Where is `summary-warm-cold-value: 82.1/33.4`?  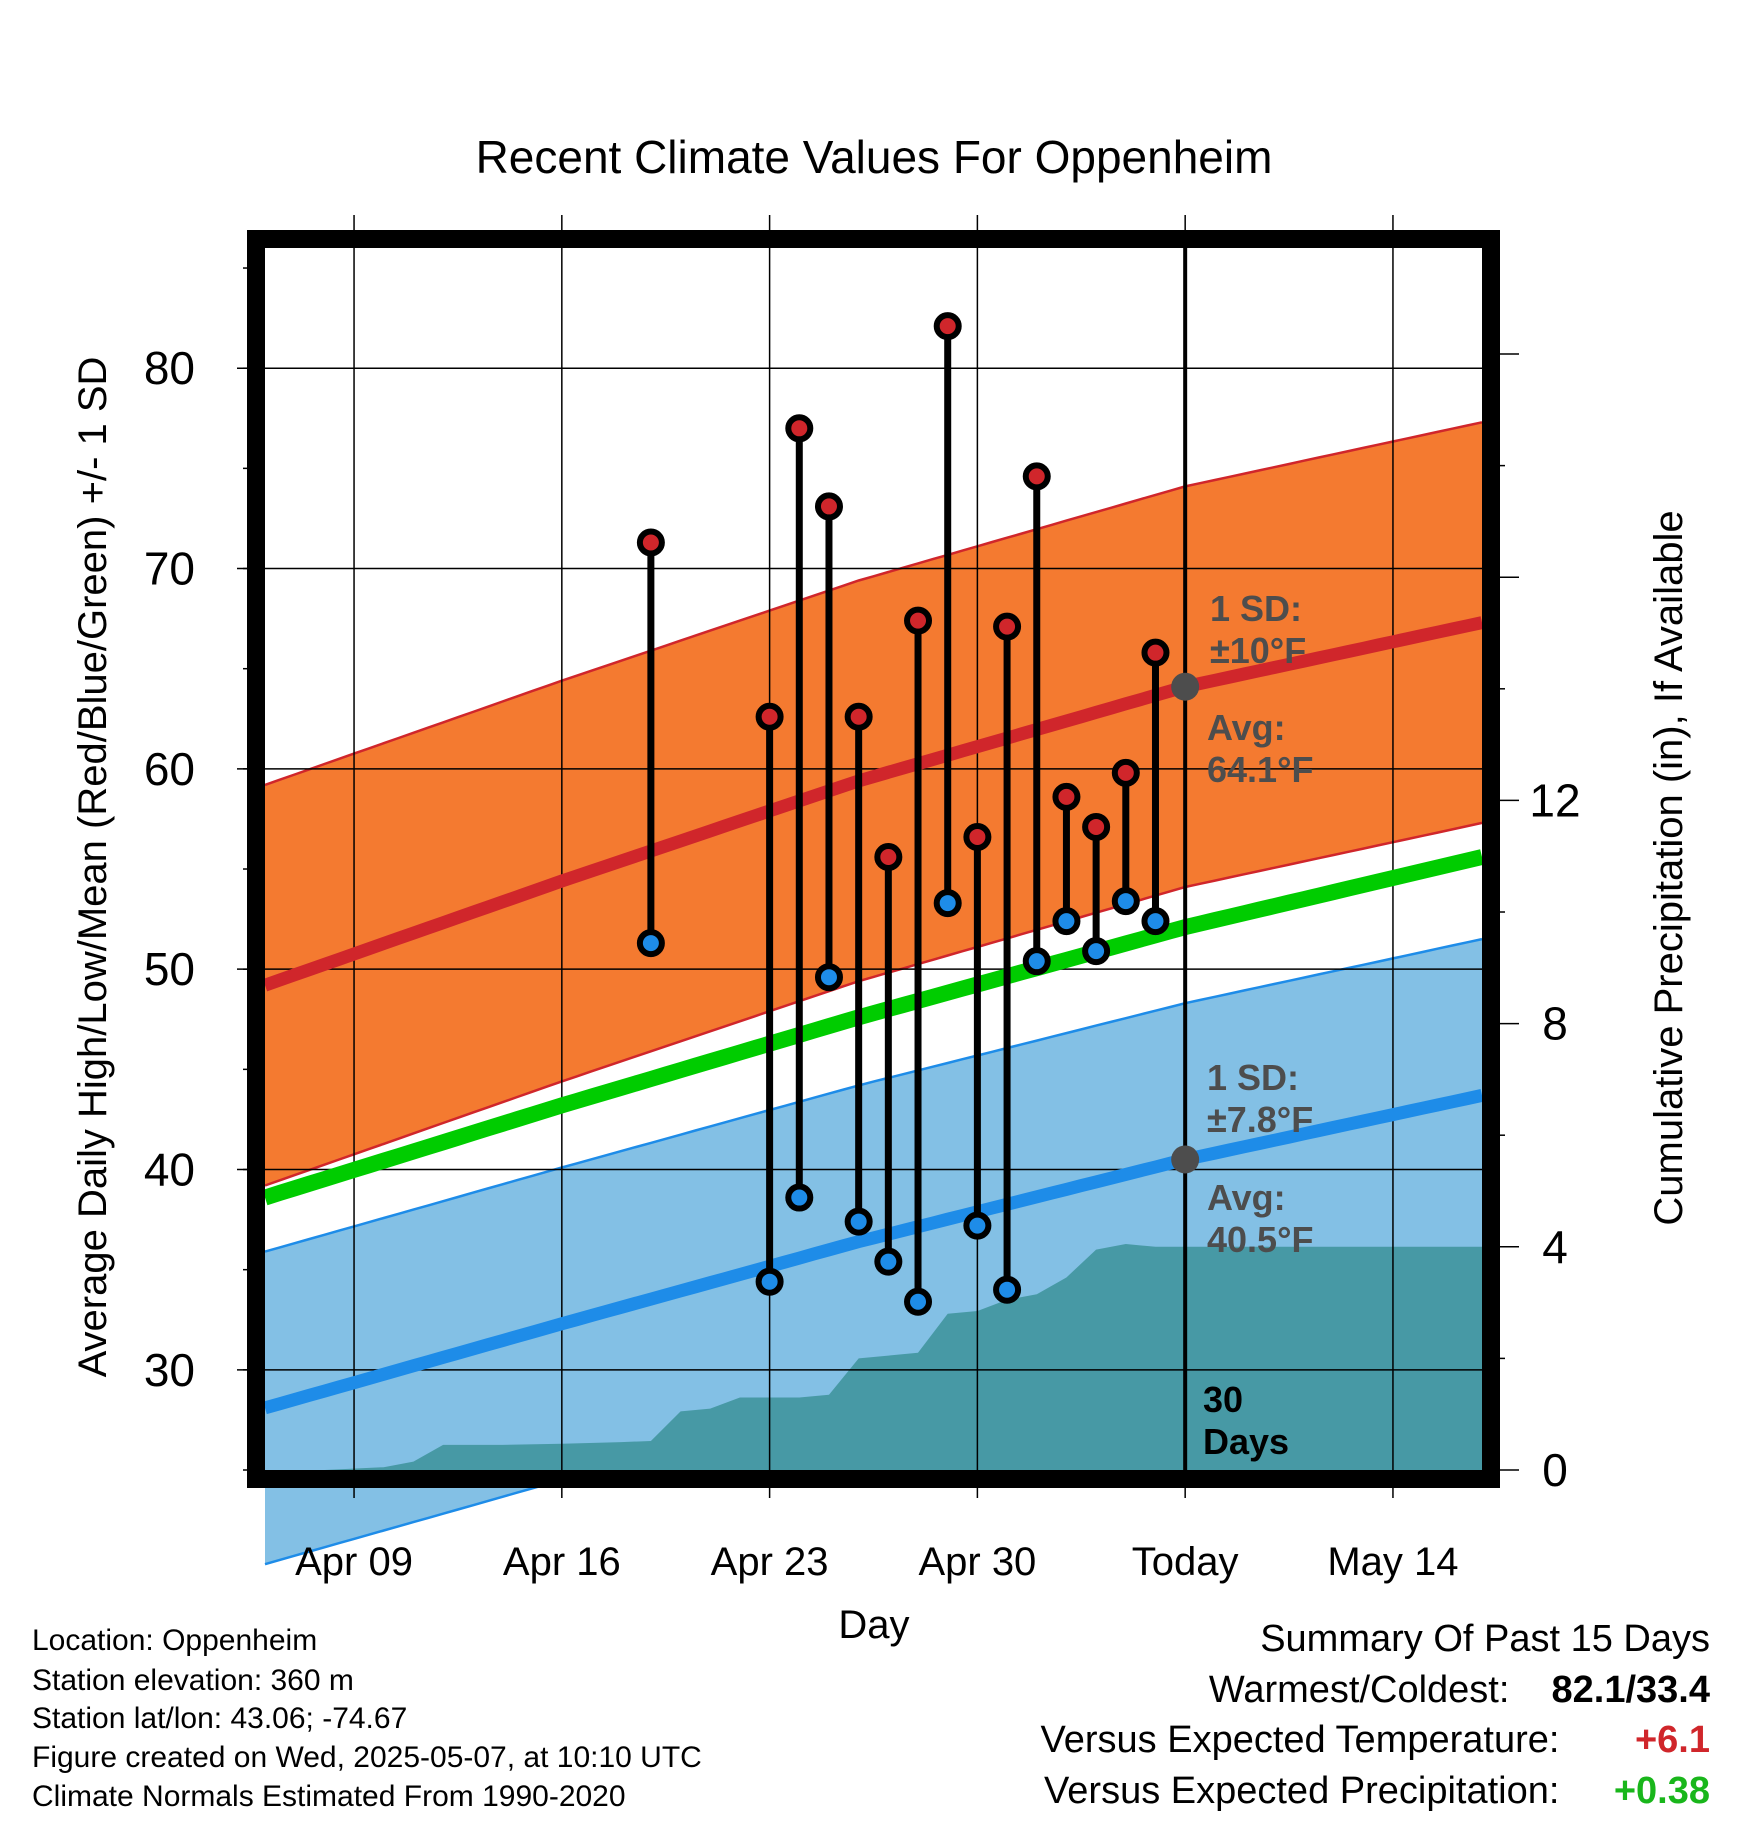
summary-warm-cold-value: 82.1/33.4 is located at coordinates (1630, 1690).